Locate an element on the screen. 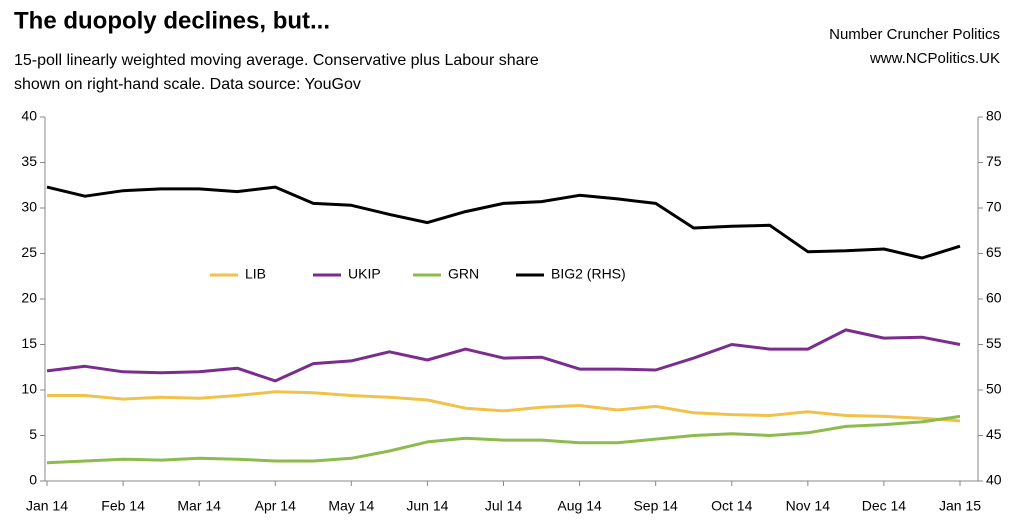  x-tick-label: Jan 14 is located at coordinates (47, 506).